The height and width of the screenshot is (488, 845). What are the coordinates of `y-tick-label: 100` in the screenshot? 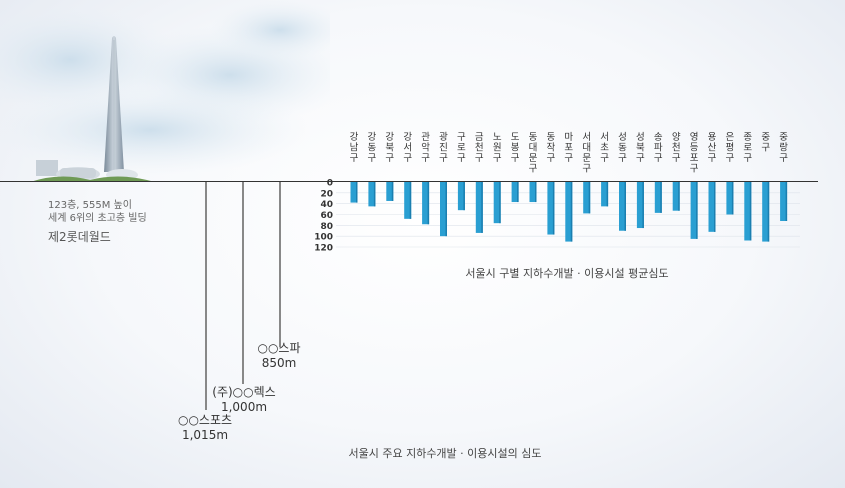 It's located at (323, 238).